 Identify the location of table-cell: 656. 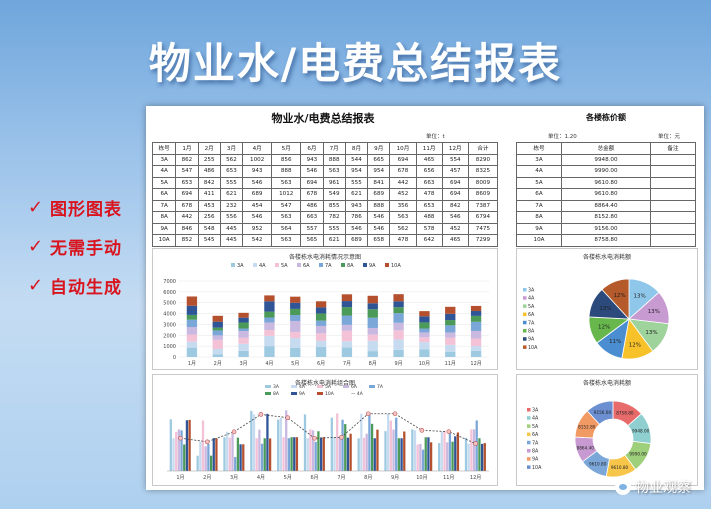
(429, 171).